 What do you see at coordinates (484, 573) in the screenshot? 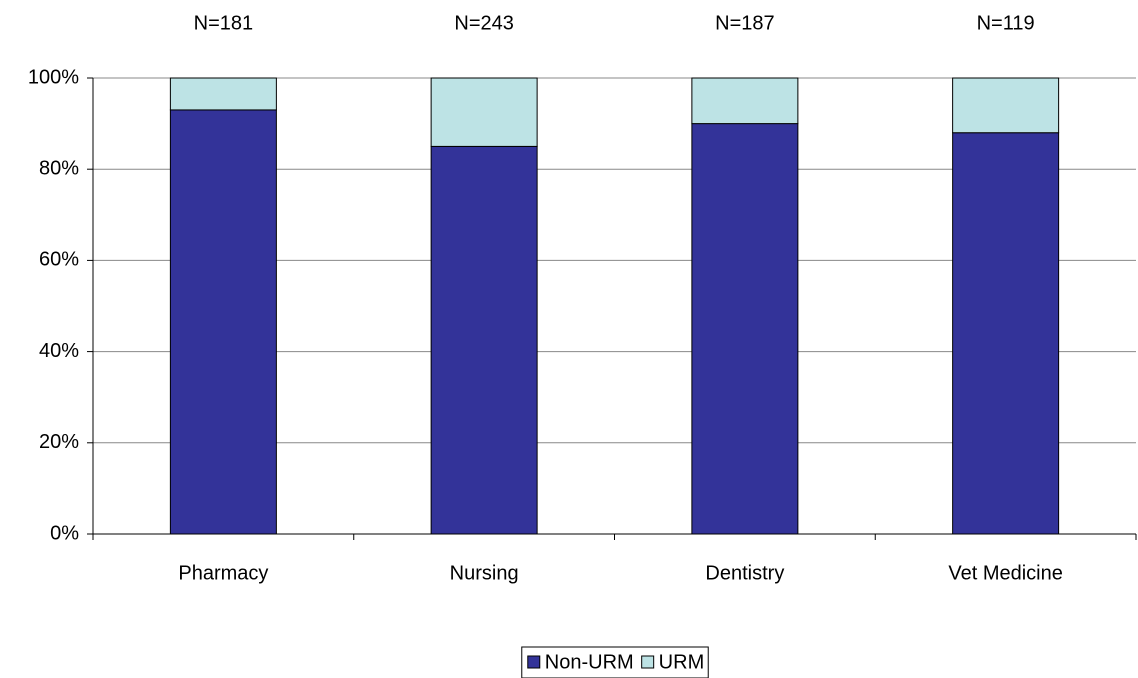
I see `x-tick-label: Nursing` at bounding box center [484, 573].